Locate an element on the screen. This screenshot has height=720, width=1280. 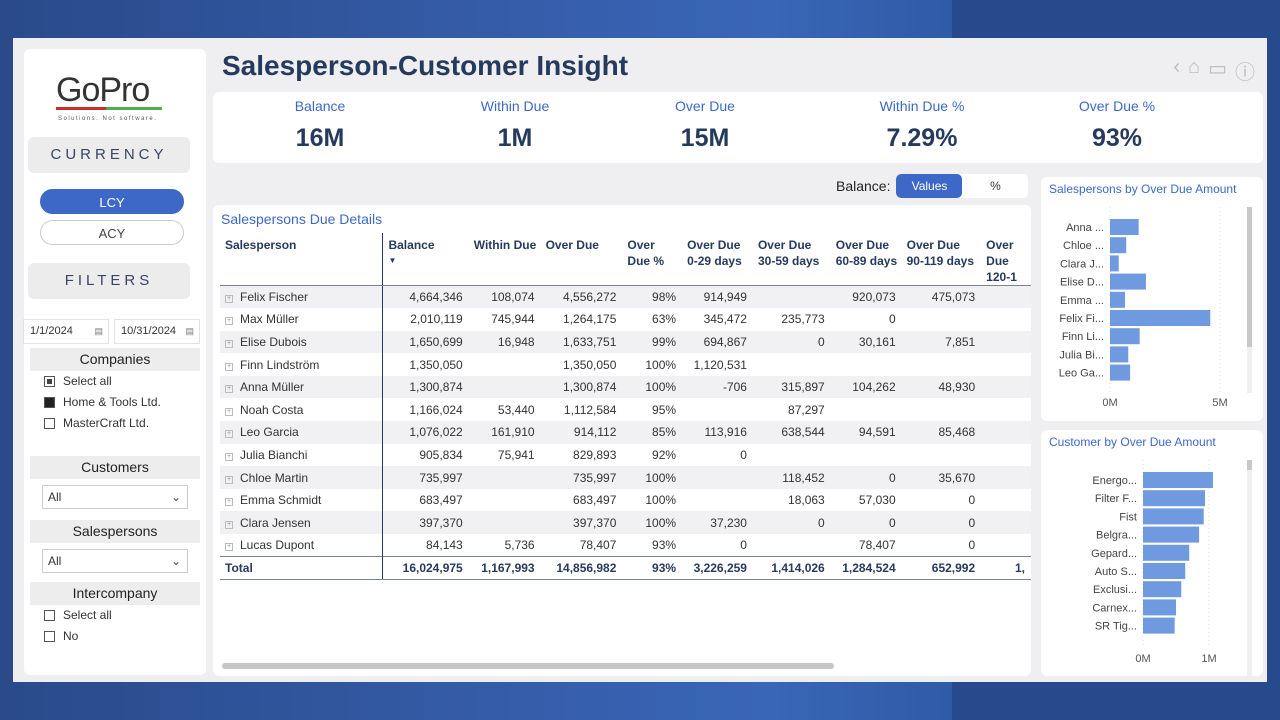
option-label: No is located at coordinates (71, 636).